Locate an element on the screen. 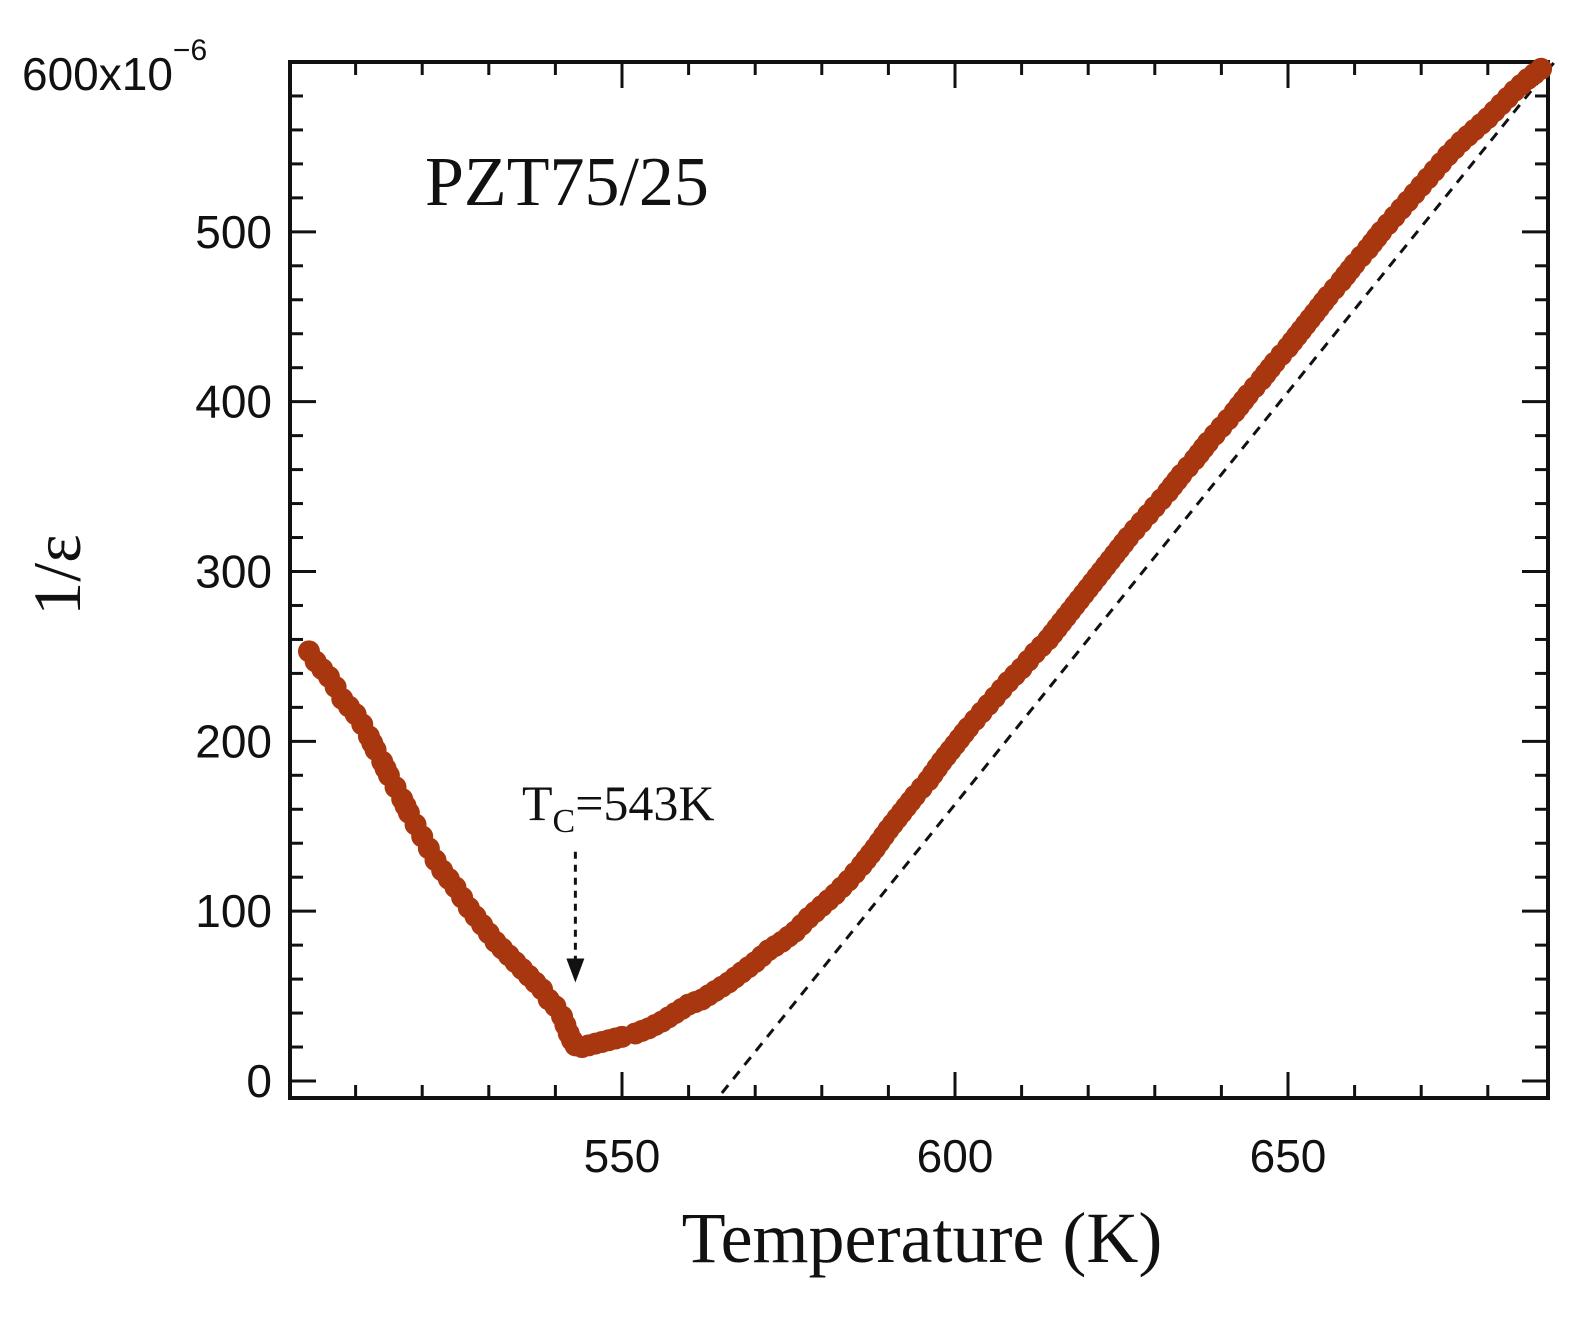 This screenshot has height=1327, width=1578. y-scale-base: 600x10 is located at coordinates (97, 74).